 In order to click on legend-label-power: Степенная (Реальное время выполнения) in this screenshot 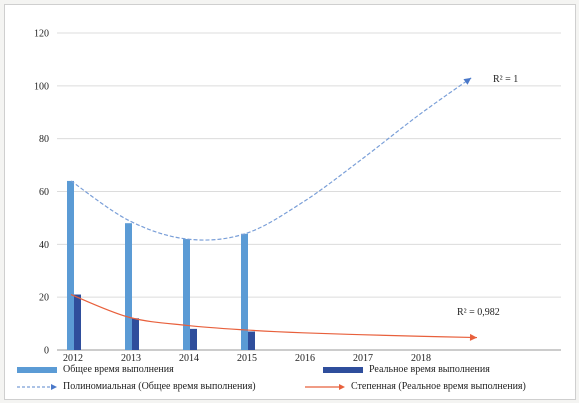, I will do `click(438, 386)`.